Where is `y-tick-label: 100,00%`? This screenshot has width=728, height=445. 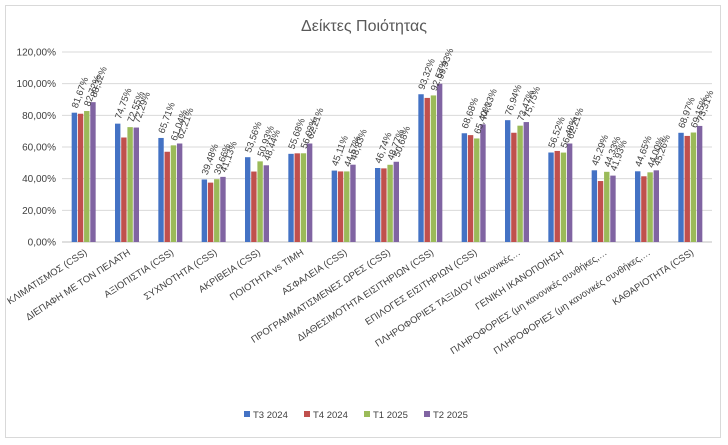 y-tick-label: 100,00% is located at coordinates (37, 84).